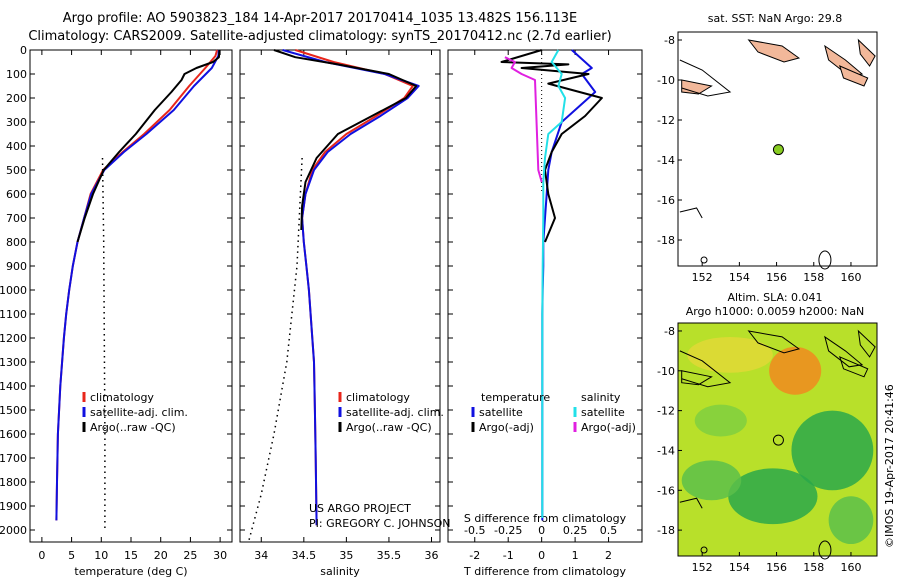 The height and width of the screenshot is (580, 900). Describe the element at coordinates (16, 146) in the screenshot. I see `depth-tick-label: 400` at that location.